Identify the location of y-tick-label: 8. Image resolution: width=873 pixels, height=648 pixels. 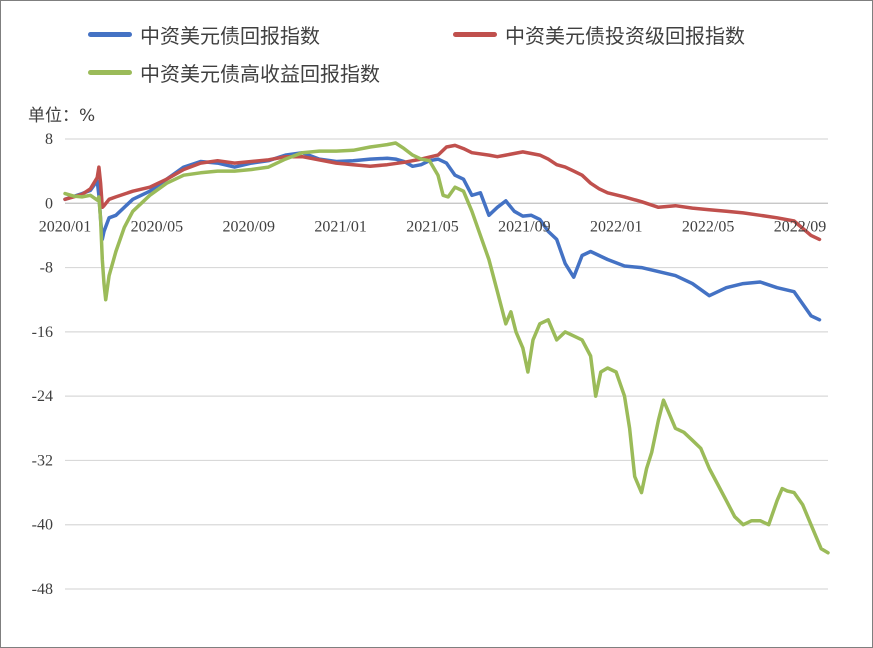
(49, 139).